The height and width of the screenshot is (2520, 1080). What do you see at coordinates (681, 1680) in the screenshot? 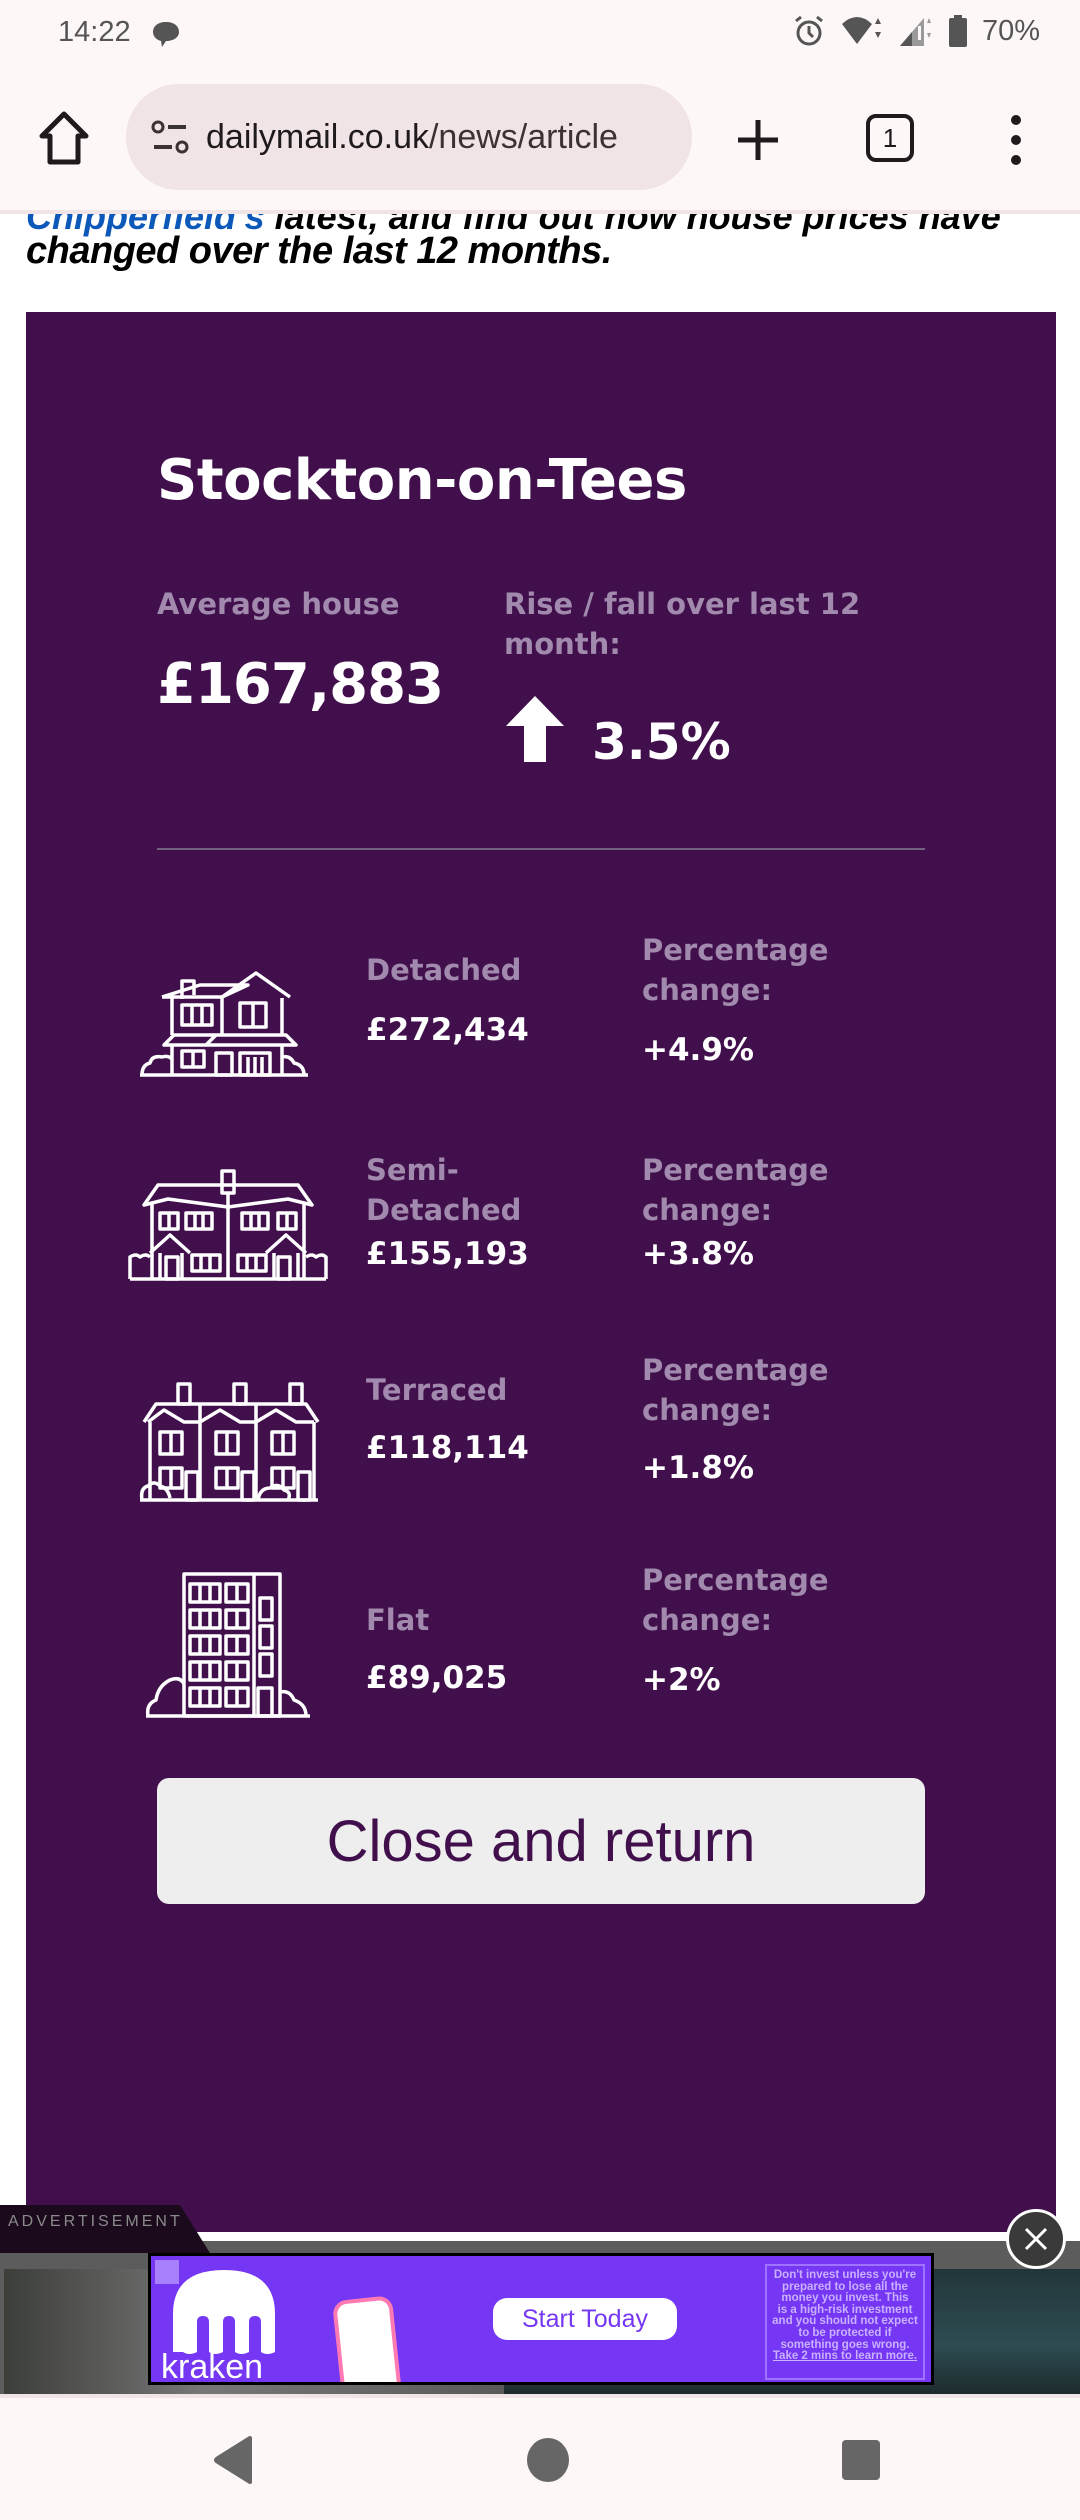
I see `percentage-change-value: +2%` at bounding box center [681, 1680].